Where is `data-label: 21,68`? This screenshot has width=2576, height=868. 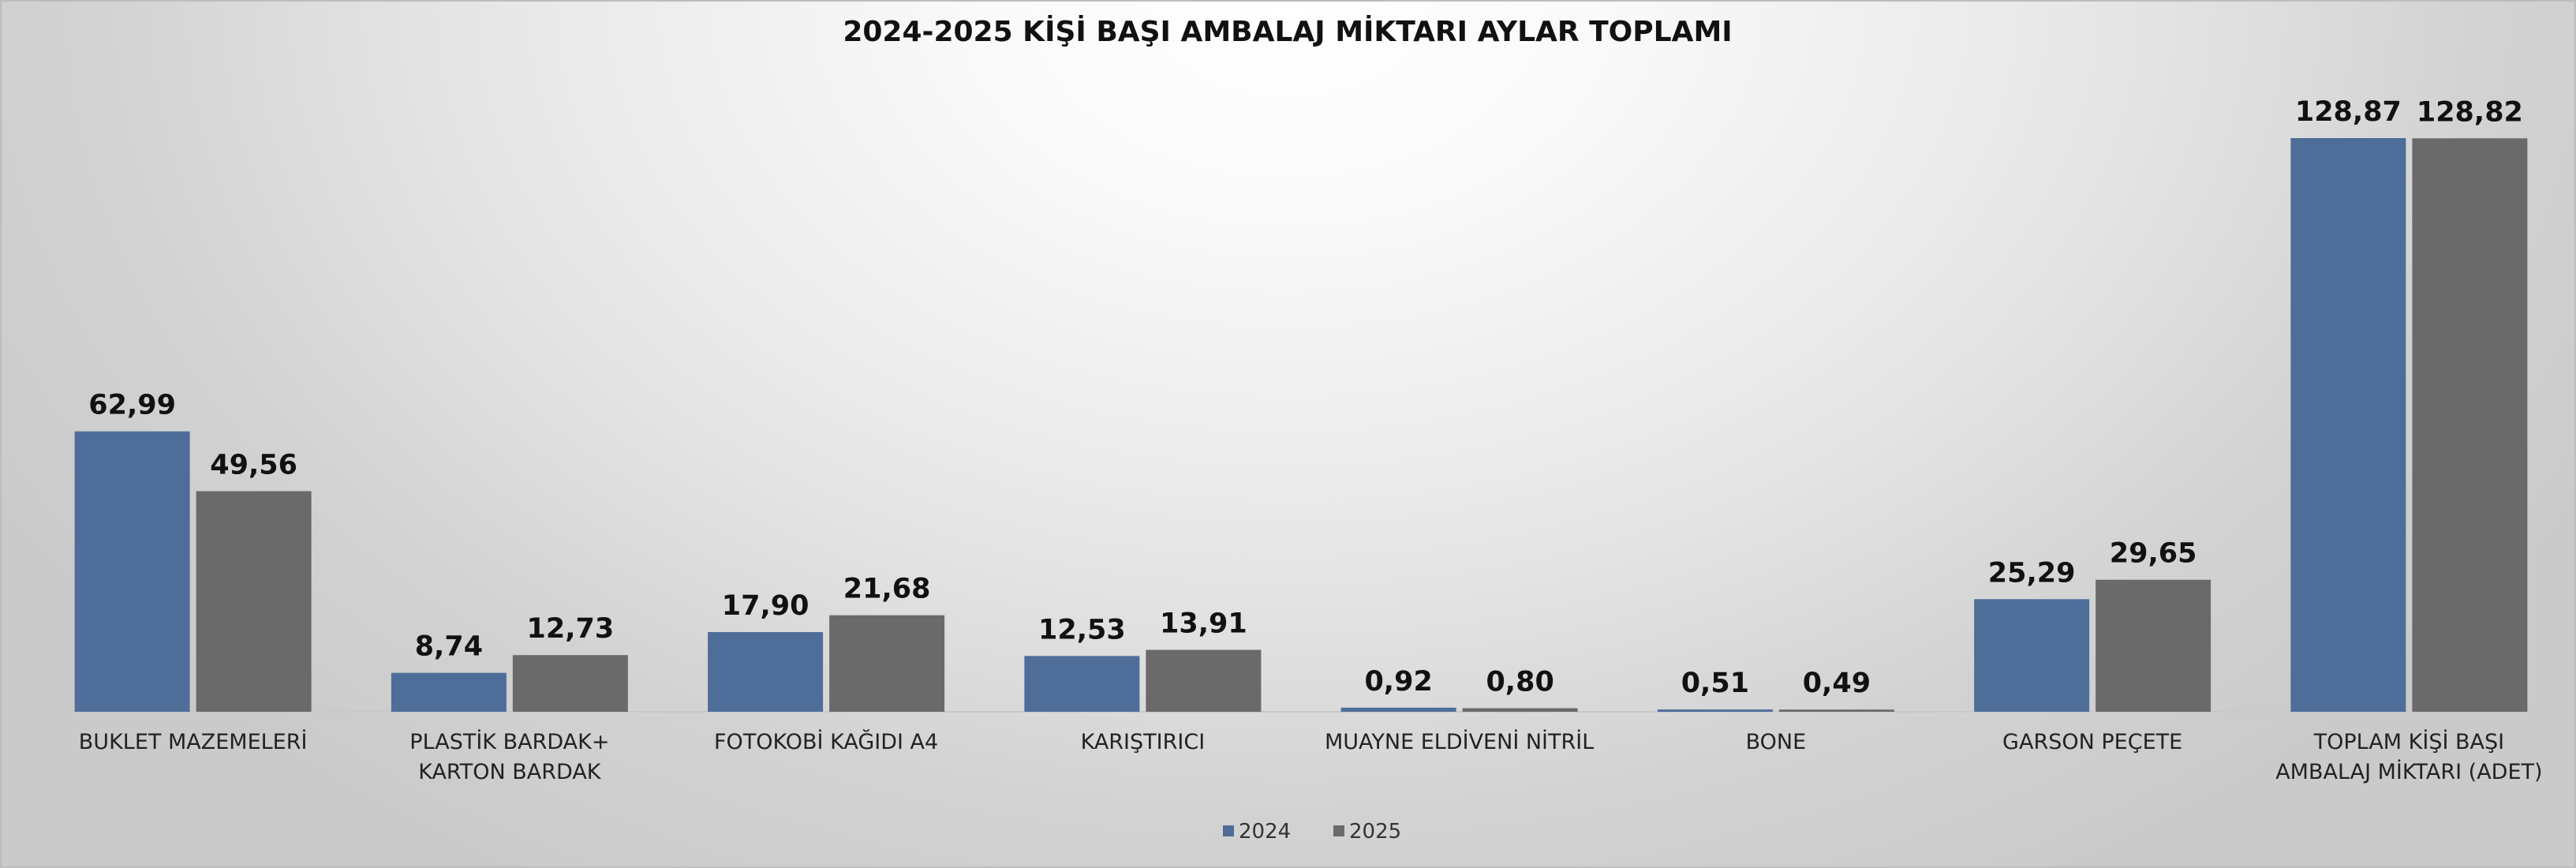
data-label: 21,68 is located at coordinates (887, 589).